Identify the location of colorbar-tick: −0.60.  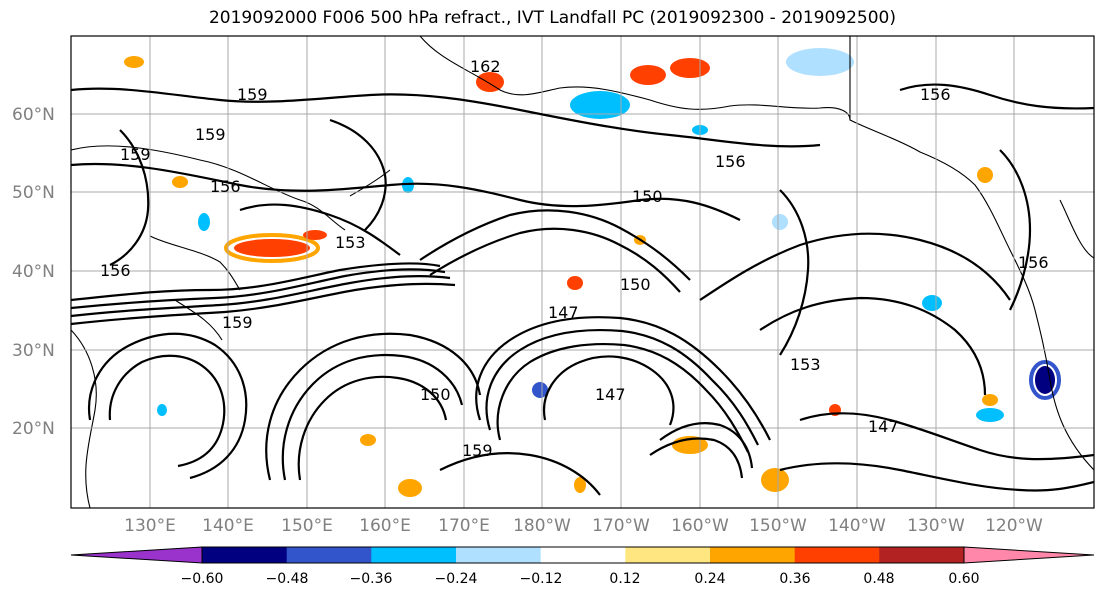
(202, 579).